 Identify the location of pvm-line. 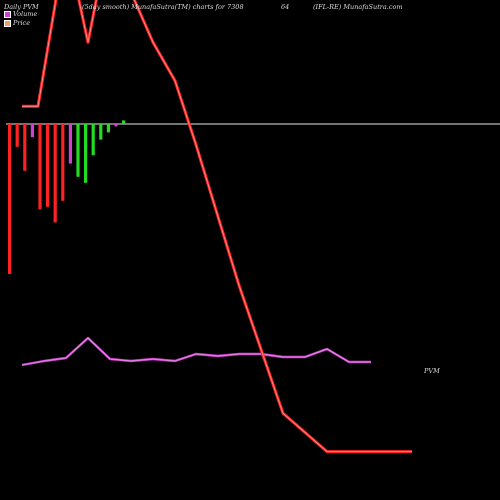
(196, 351).